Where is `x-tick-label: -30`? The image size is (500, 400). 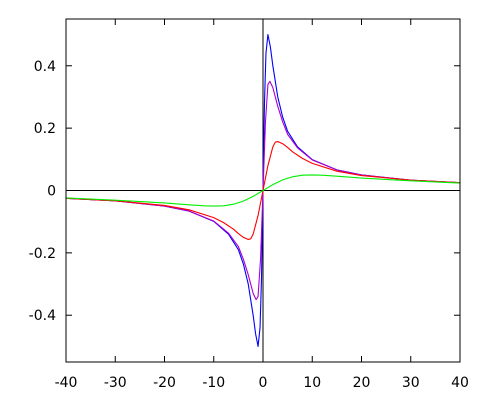 x-tick-label: -30 is located at coordinates (115, 383).